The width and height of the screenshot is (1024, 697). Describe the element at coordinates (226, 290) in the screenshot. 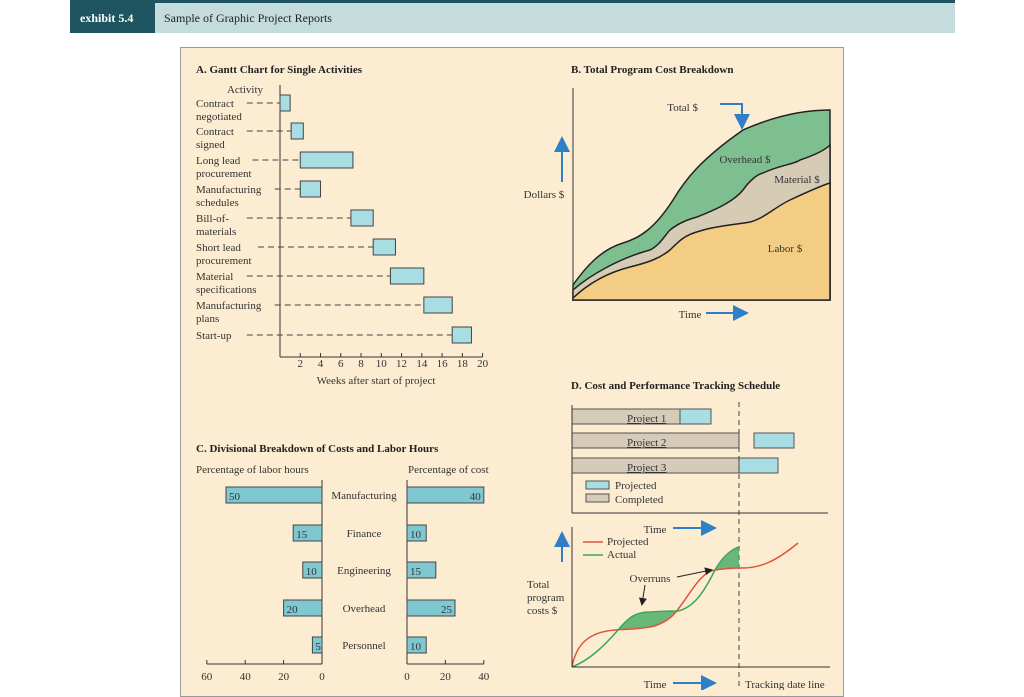

I see `task-label: specifications` at that location.